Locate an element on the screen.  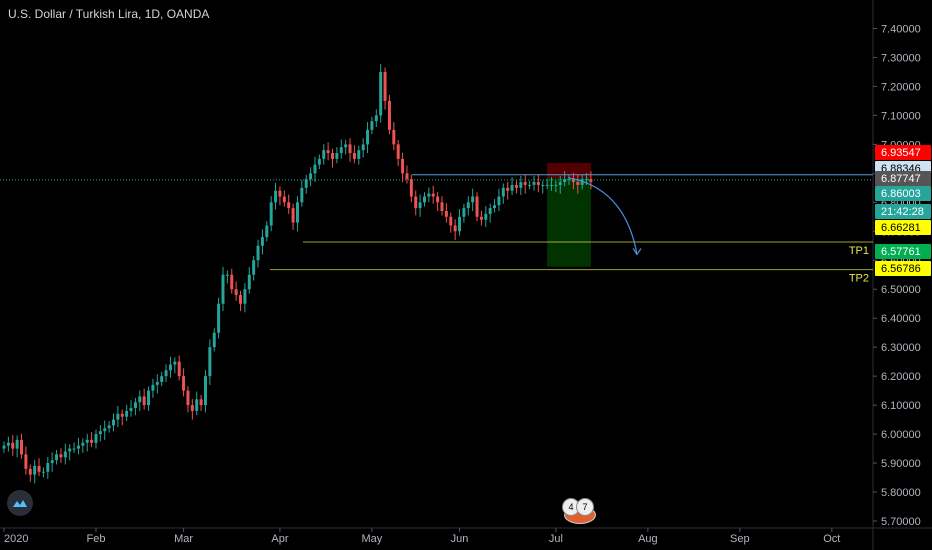
profit-target-zone is located at coordinates (569, 222).